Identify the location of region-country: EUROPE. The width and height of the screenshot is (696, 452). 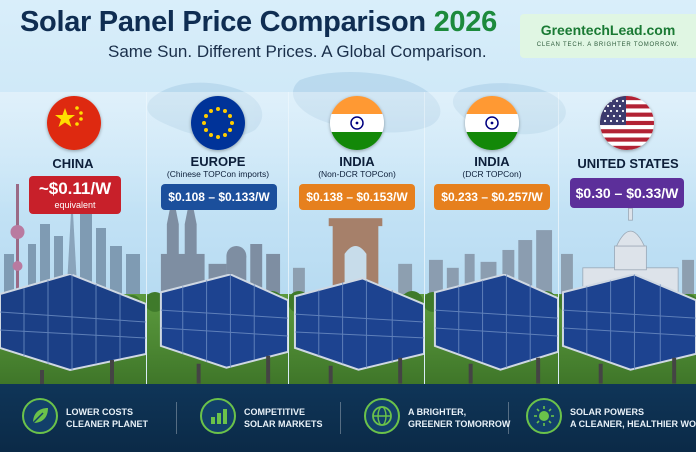
(218, 161).